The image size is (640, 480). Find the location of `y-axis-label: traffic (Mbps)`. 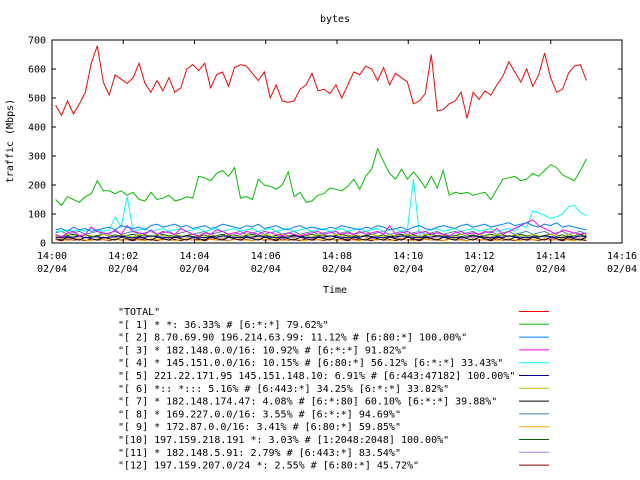

y-axis-label: traffic (Mbps) is located at coordinates (10, 141).